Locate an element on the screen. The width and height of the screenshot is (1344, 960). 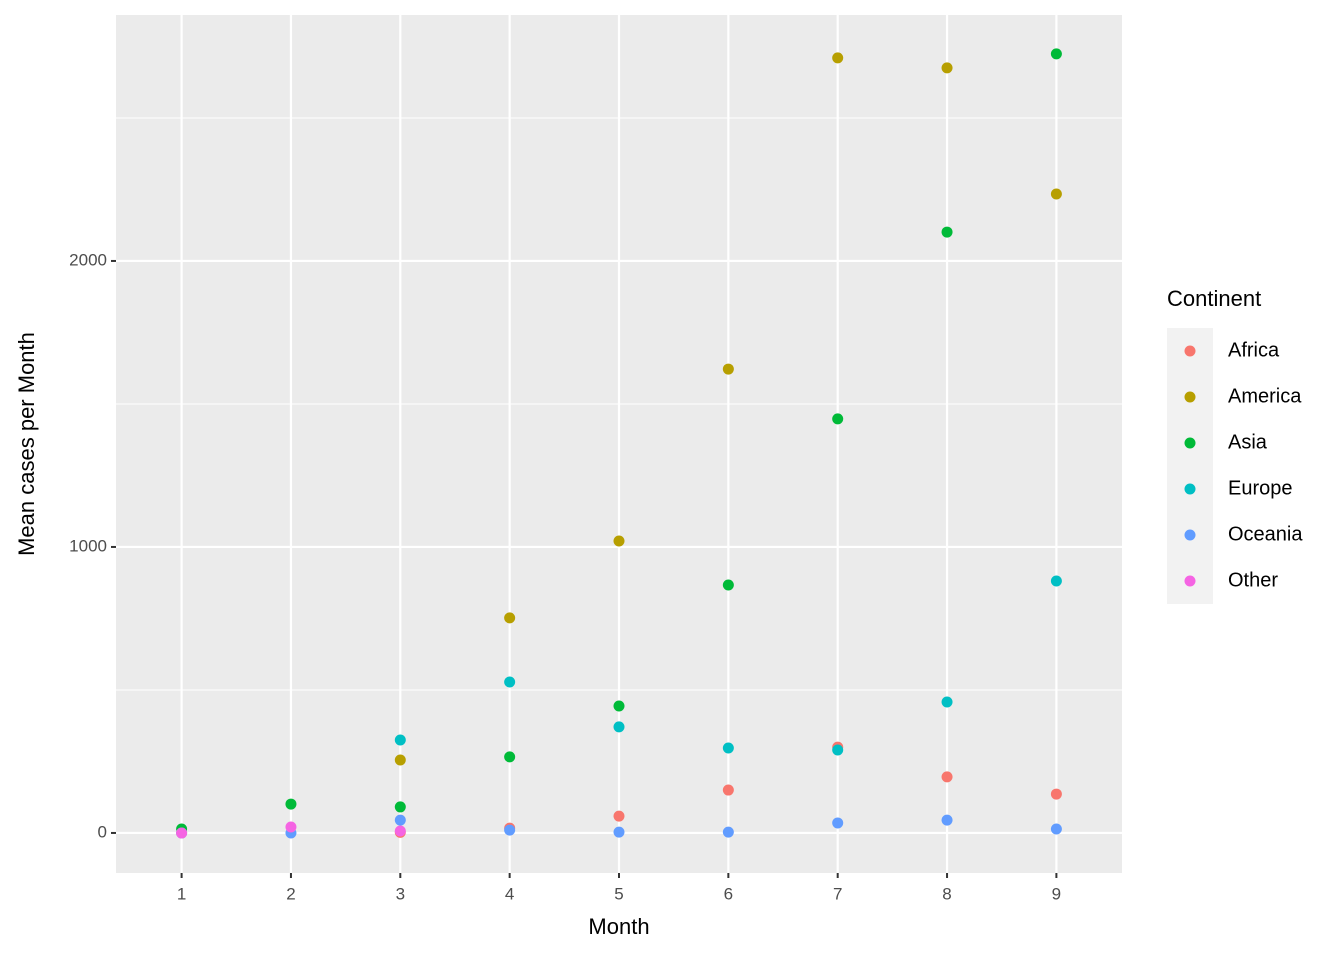
legend-label: Oceania is located at coordinates (1265, 534).